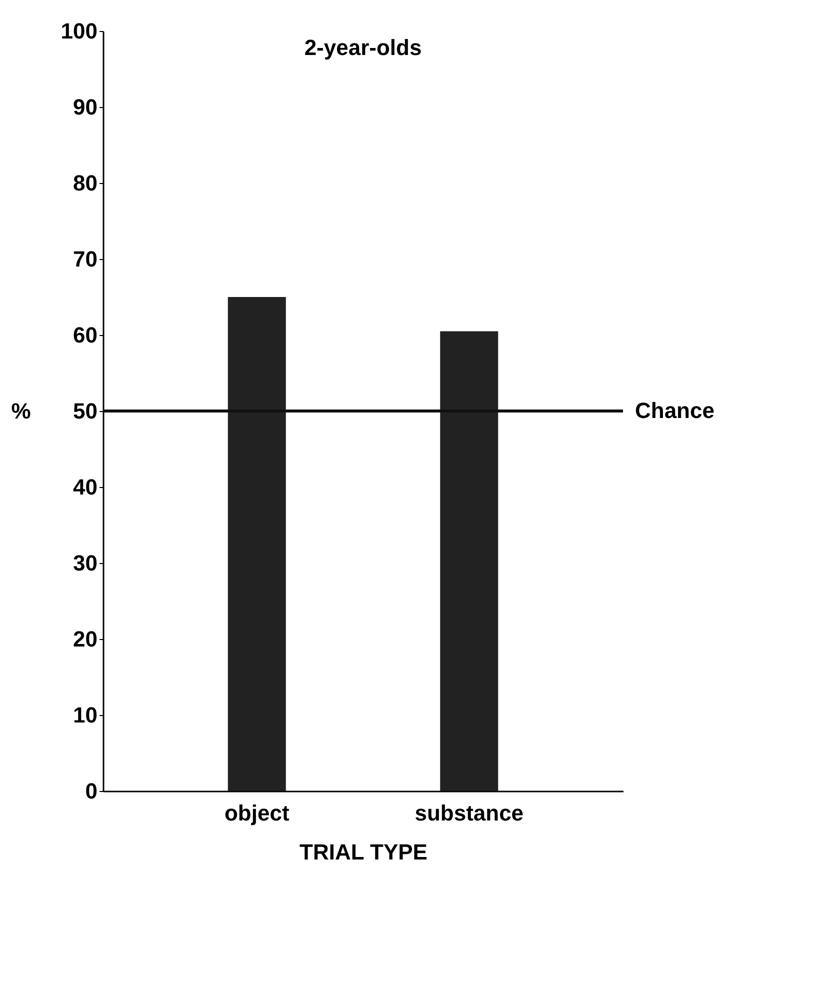  What do you see at coordinates (85, 259) in the screenshot?
I see `y-tick-label: 70` at bounding box center [85, 259].